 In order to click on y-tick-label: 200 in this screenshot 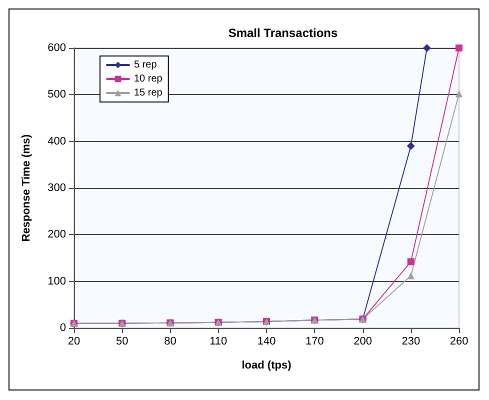, I will do `click(57, 234)`.